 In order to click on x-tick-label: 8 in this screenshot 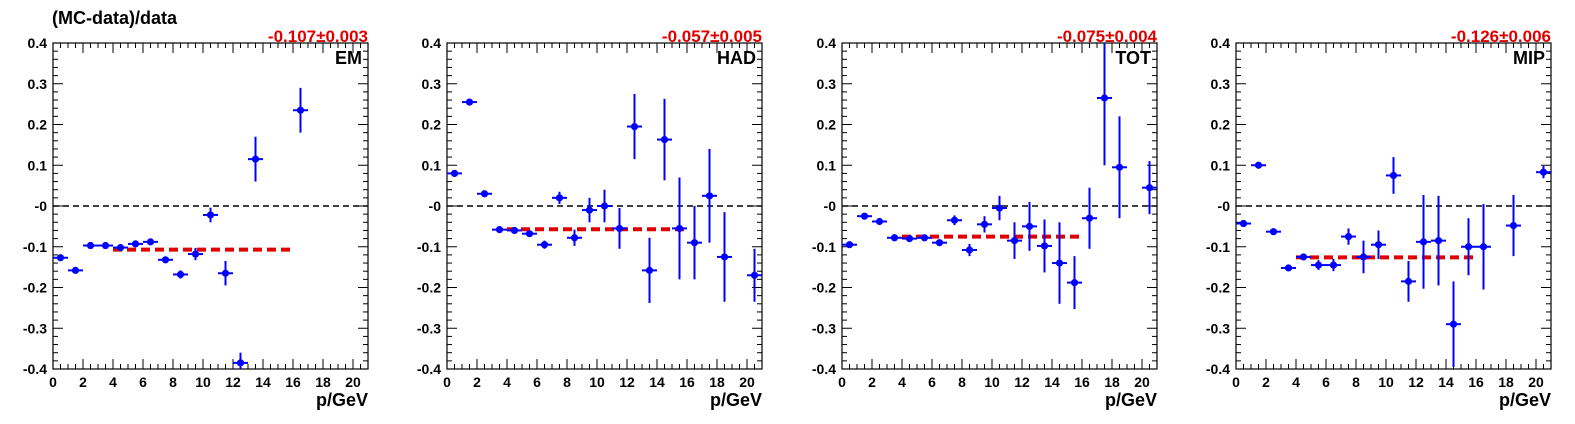, I will do `click(962, 382)`.